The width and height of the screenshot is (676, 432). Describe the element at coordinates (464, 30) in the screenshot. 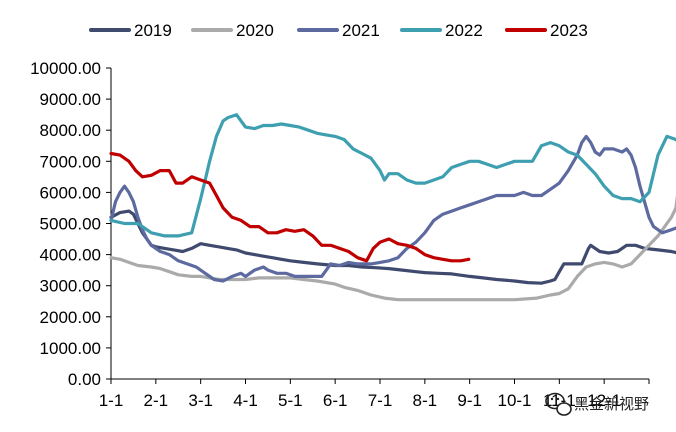

I see `legend-label-2022: 2022` at that location.